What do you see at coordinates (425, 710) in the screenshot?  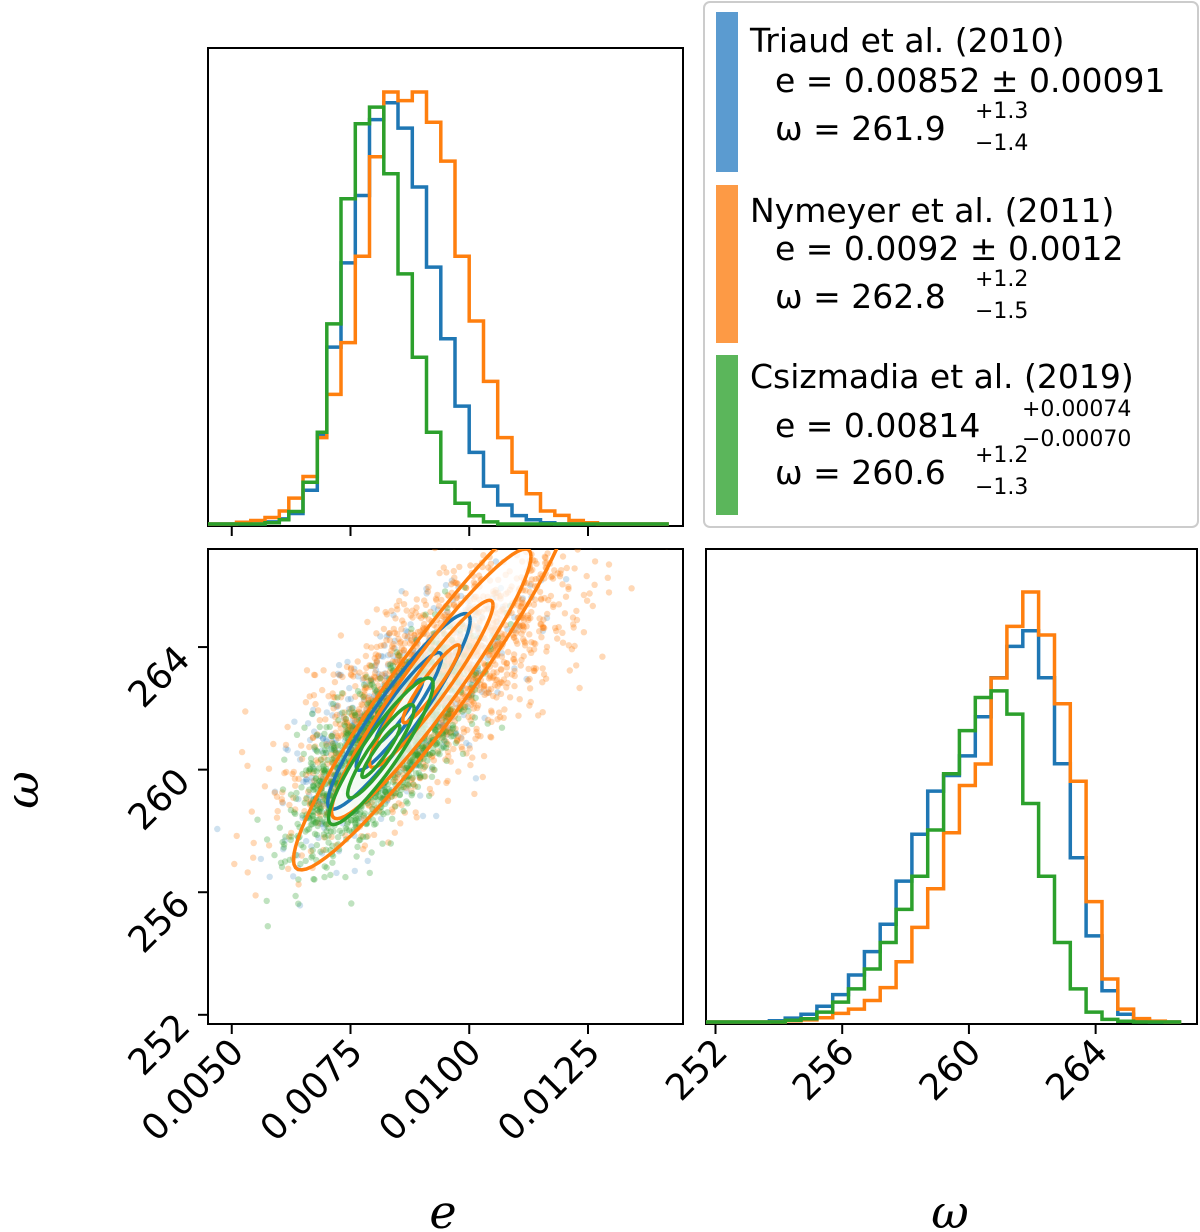 I see `contour-line` at bounding box center [425, 710].